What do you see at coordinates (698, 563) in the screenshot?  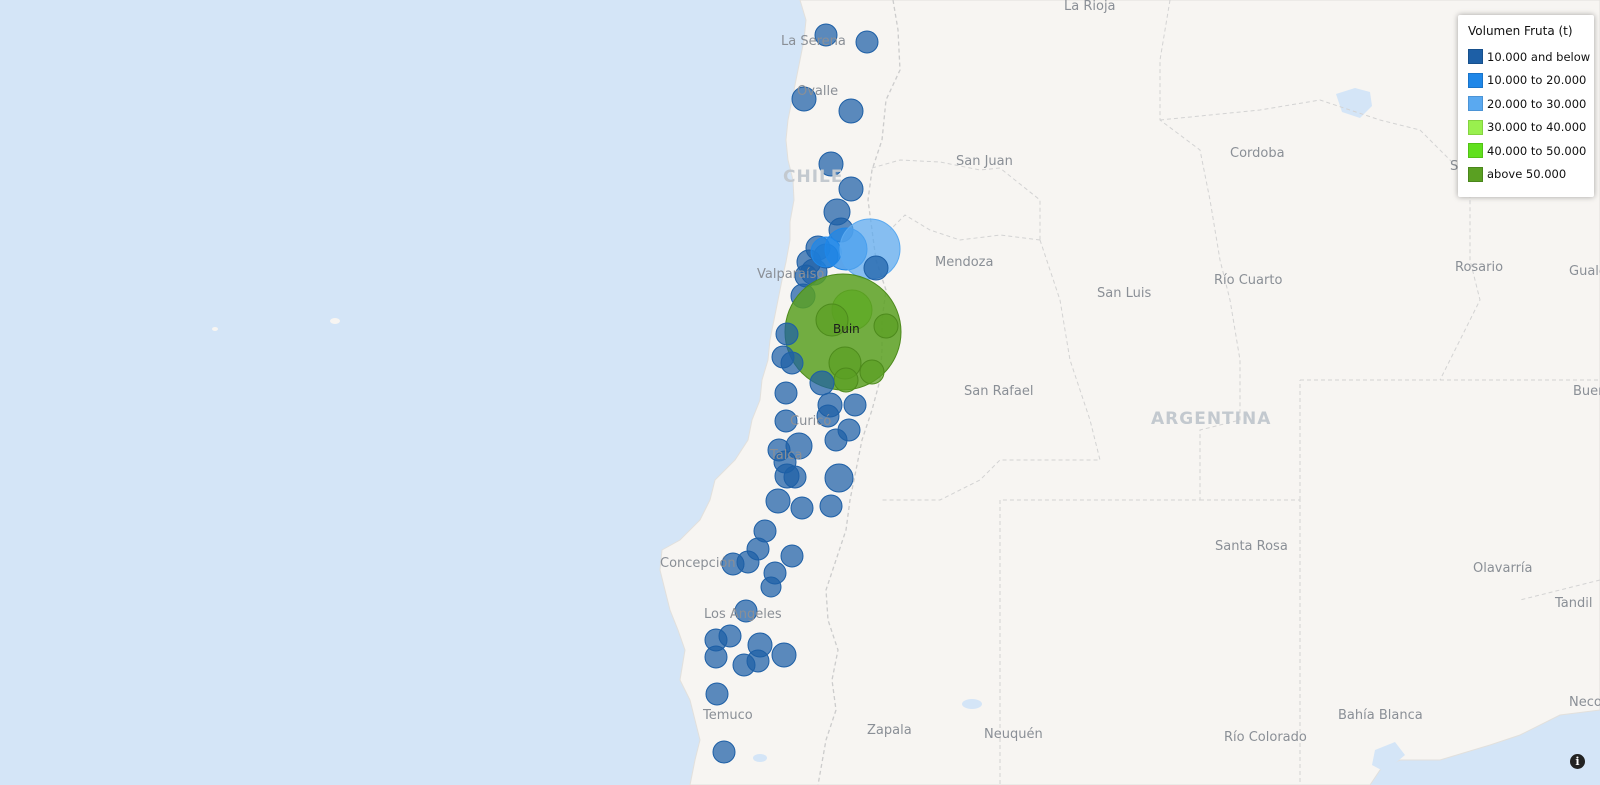 I see `label-concepcion: Concepción` at bounding box center [698, 563].